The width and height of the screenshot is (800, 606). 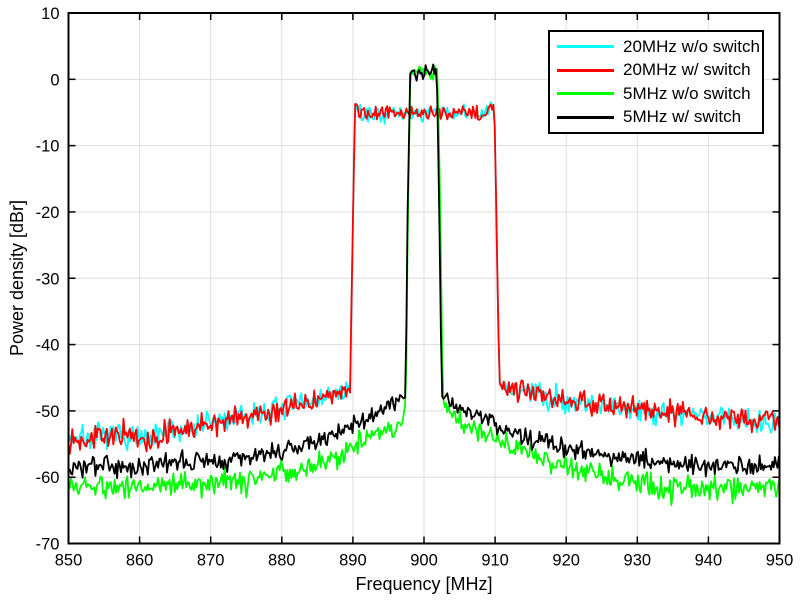 What do you see at coordinates (48, 213) in the screenshot?
I see `y-tick-label: -20` at bounding box center [48, 213].